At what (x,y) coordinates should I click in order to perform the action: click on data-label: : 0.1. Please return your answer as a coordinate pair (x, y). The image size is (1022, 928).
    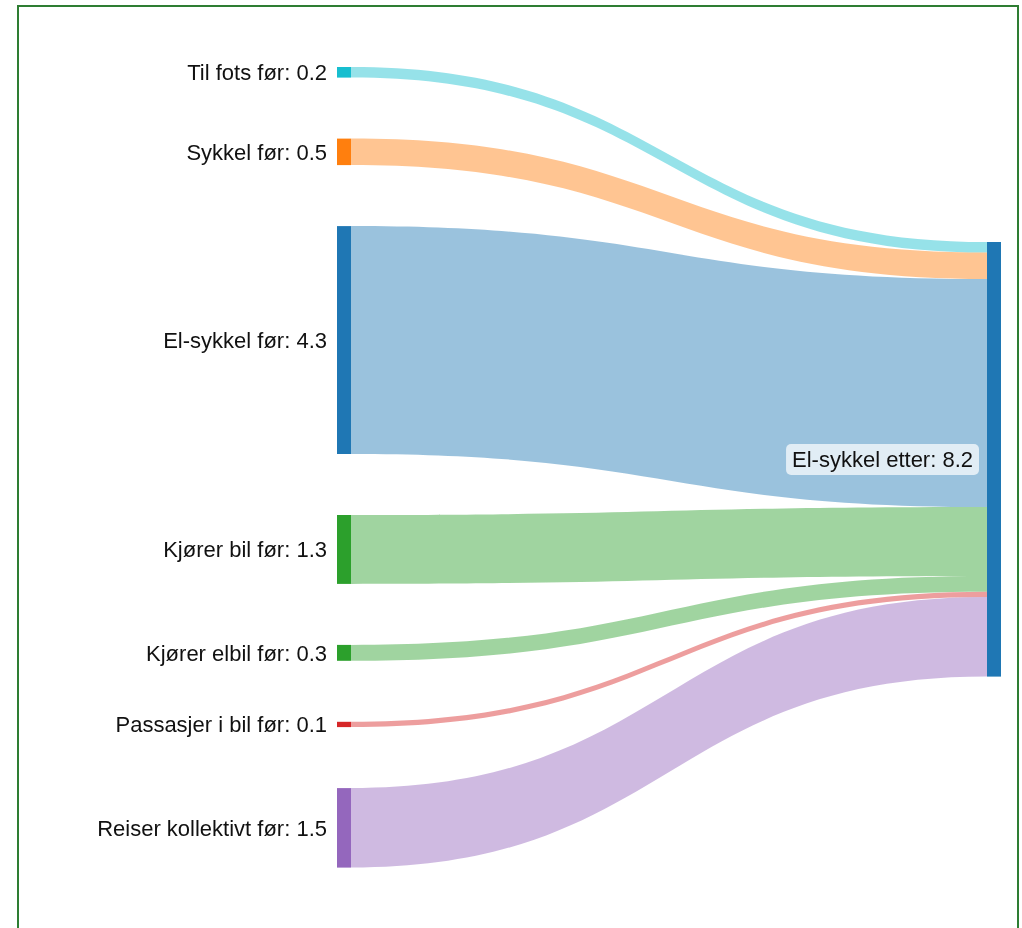
    Looking at the image, I should click on (305, 725).